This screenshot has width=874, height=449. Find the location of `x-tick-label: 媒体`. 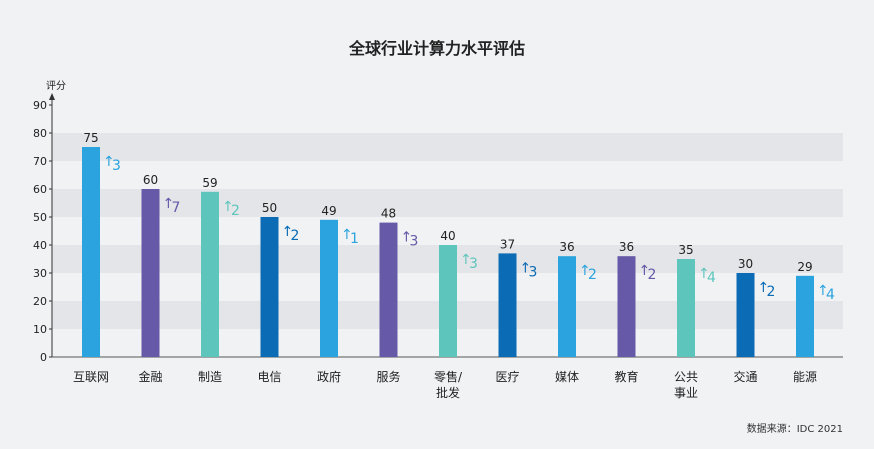

x-tick-label: 媒体 is located at coordinates (567, 377).